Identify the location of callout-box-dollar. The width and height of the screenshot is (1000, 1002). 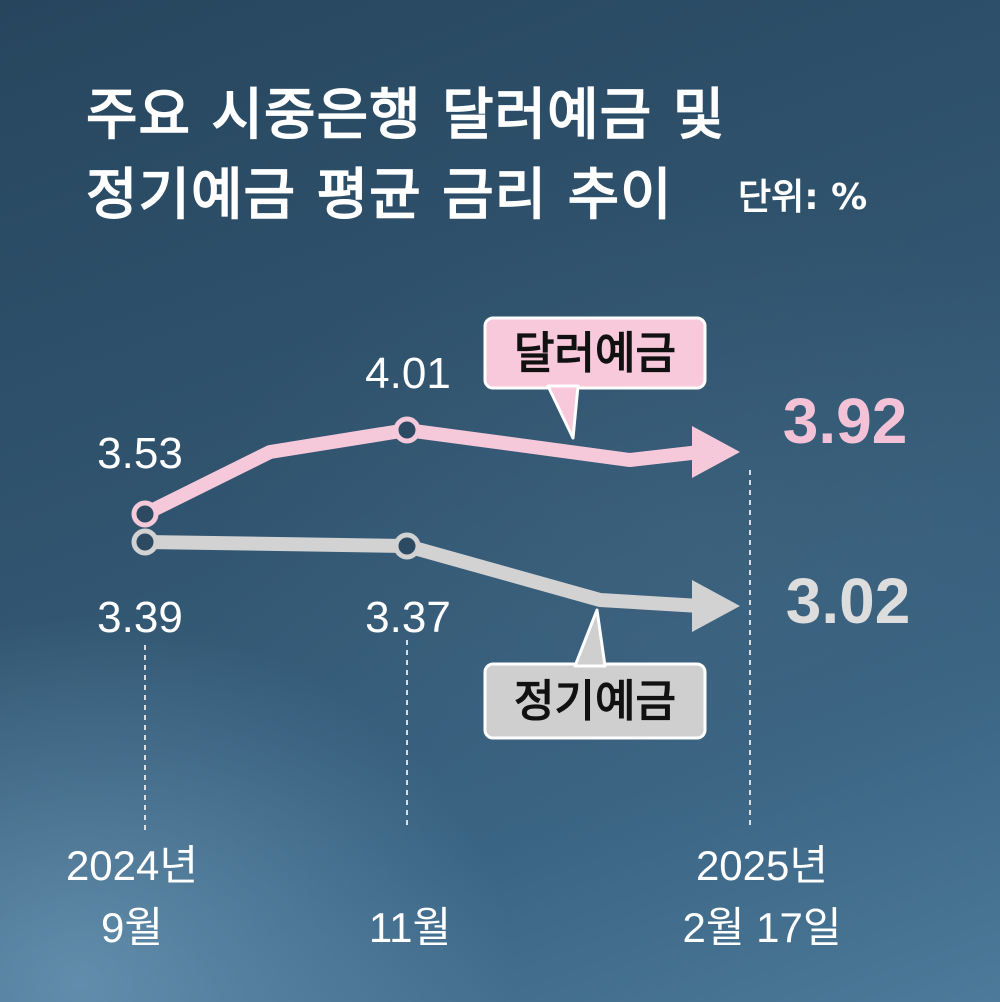
(595, 353).